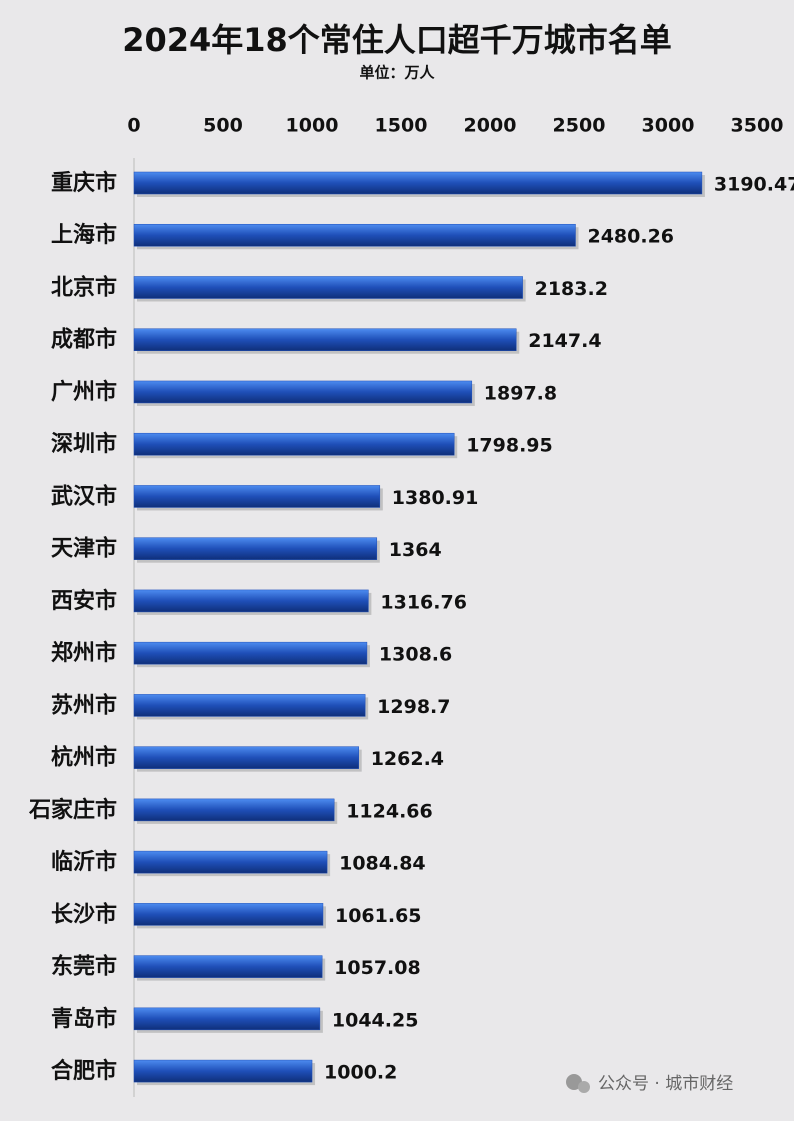 Image resolution: width=794 pixels, height=1121 pixels. I want to click on chart-subtitle: 单位：万人, so click(397, 73).